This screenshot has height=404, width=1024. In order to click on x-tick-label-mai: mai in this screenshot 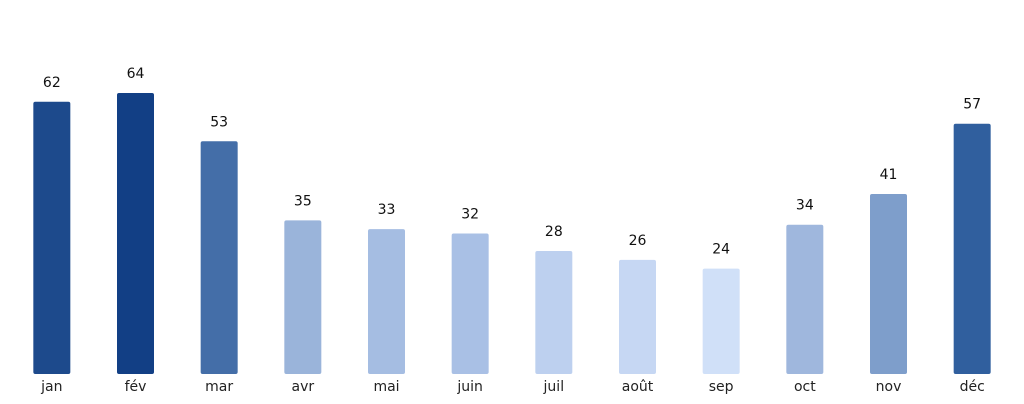, I will do `click(386, 387)`.